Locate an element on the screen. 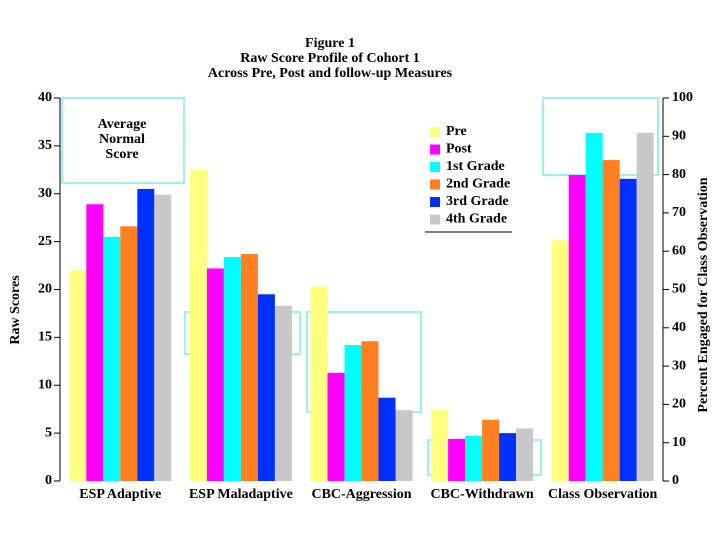 Image resolution: width=720 pixels, height=540 pixels. y-tick-label: 25 is located at coordinates (45, 241).